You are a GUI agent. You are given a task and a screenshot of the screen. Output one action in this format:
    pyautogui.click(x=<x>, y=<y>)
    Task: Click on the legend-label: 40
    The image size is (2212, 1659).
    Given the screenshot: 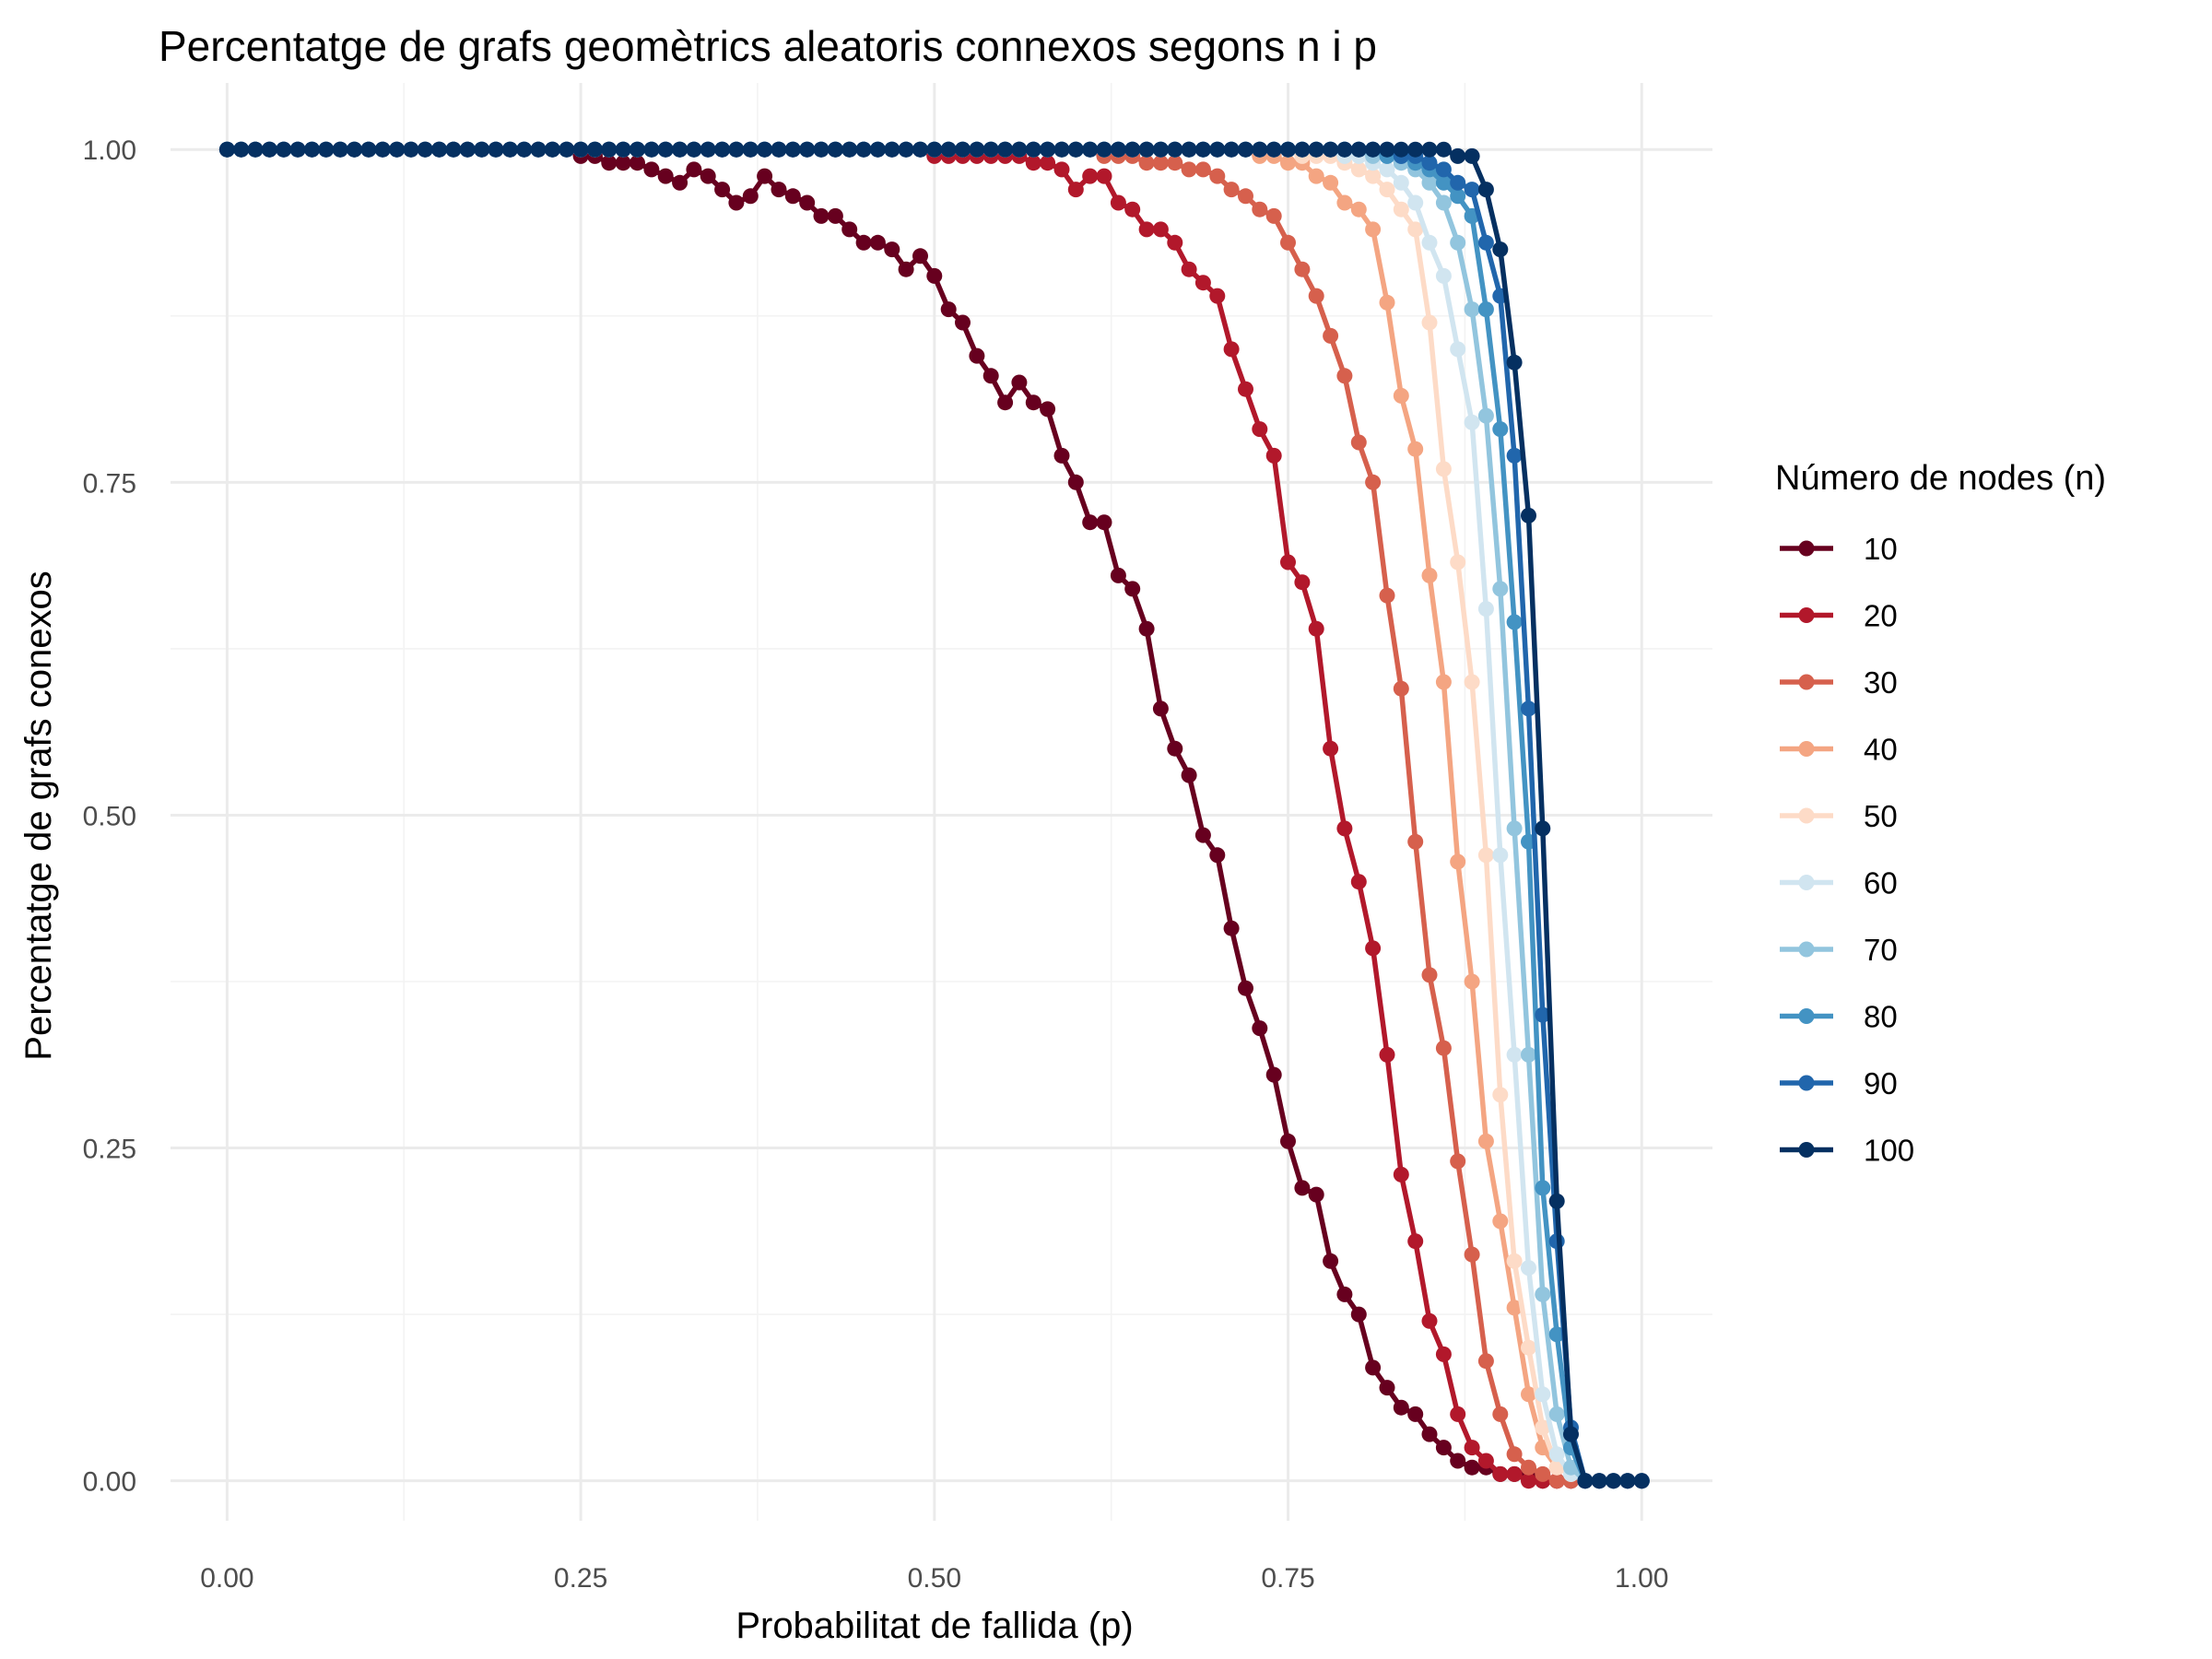 What is the action you would take?
    pyautogui.click(x=1881, y=750)
    